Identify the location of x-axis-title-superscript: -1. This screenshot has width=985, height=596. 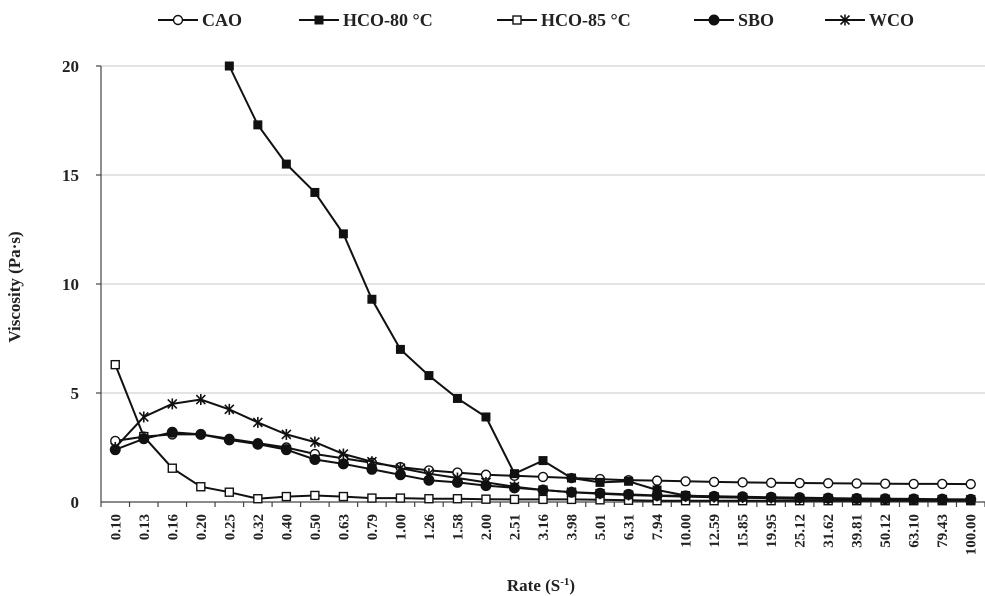
(564, 582).